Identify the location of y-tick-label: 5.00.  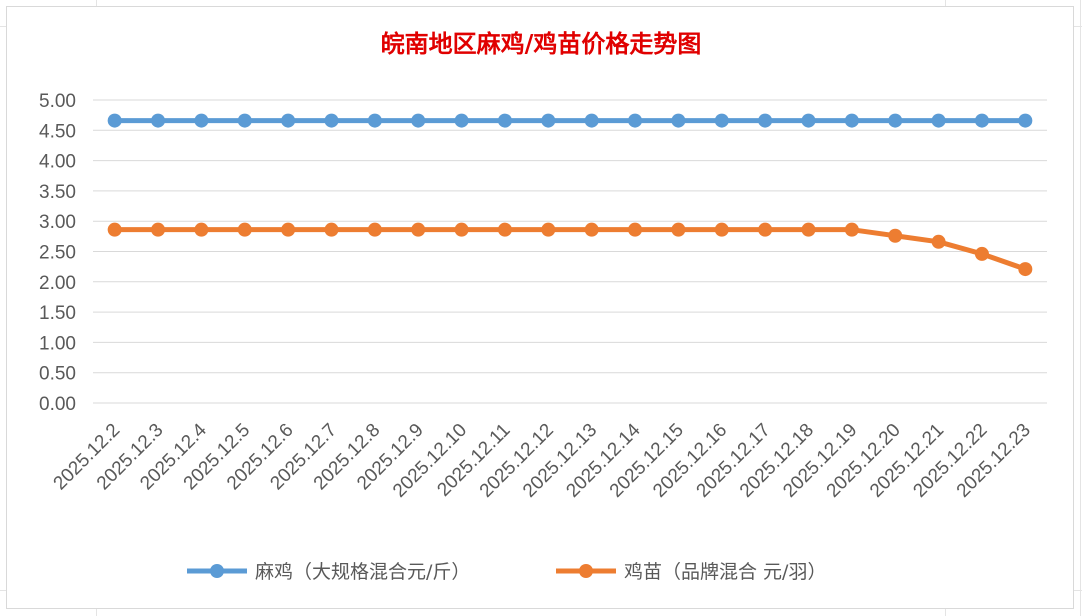
(57, 101).